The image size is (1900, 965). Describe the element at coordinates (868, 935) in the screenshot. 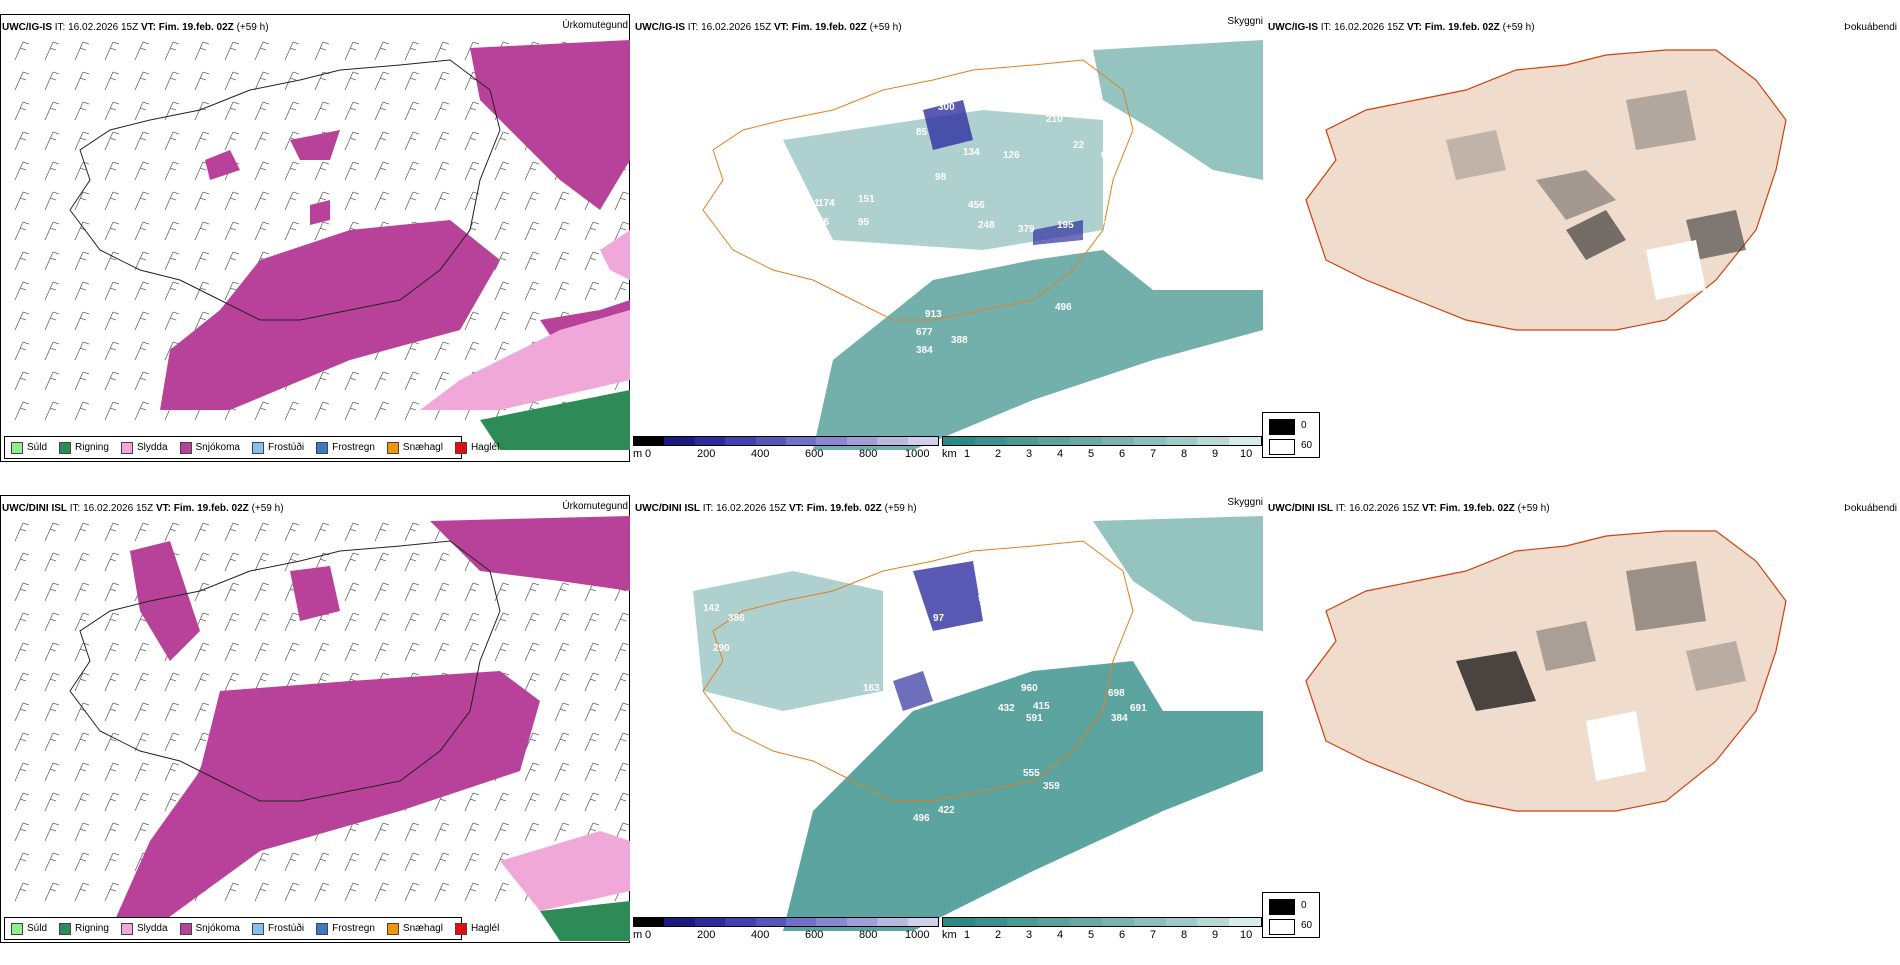

I see `colorbar-tick: 800` at that location.